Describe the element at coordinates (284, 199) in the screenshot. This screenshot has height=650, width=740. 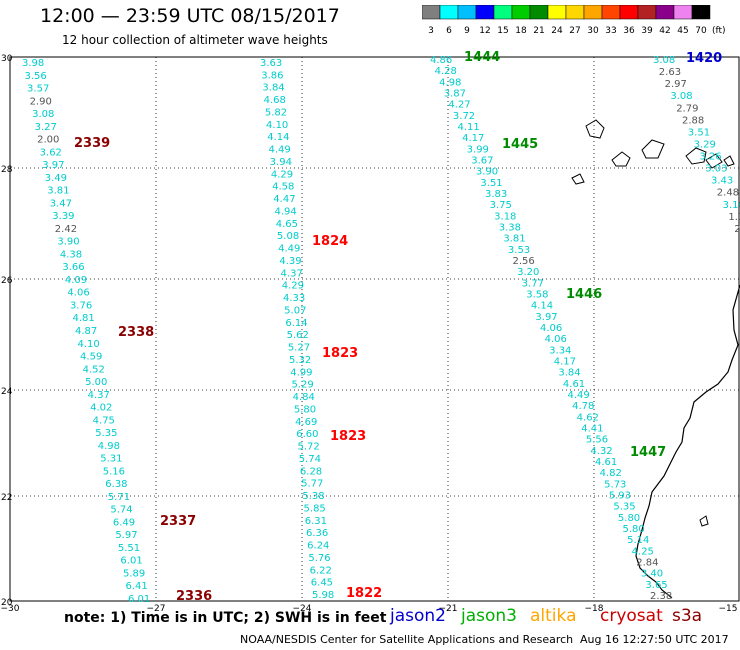
I see `wave-height-value: 4.47` at that location.